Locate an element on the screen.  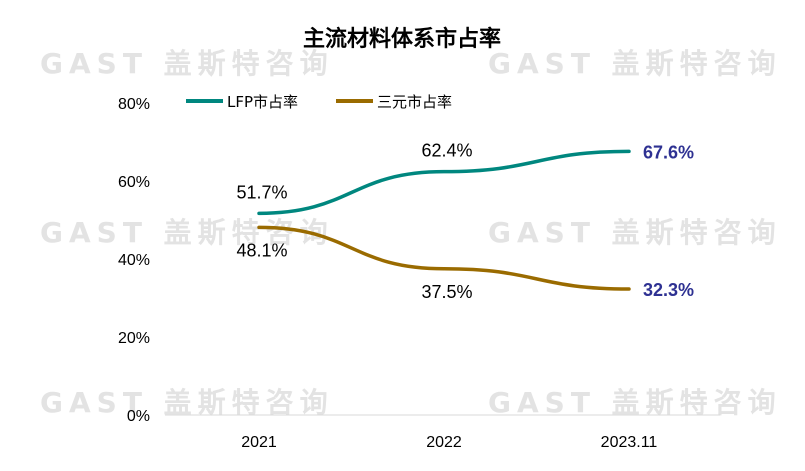
lfp-series-line is located at coordinates (444, 182).